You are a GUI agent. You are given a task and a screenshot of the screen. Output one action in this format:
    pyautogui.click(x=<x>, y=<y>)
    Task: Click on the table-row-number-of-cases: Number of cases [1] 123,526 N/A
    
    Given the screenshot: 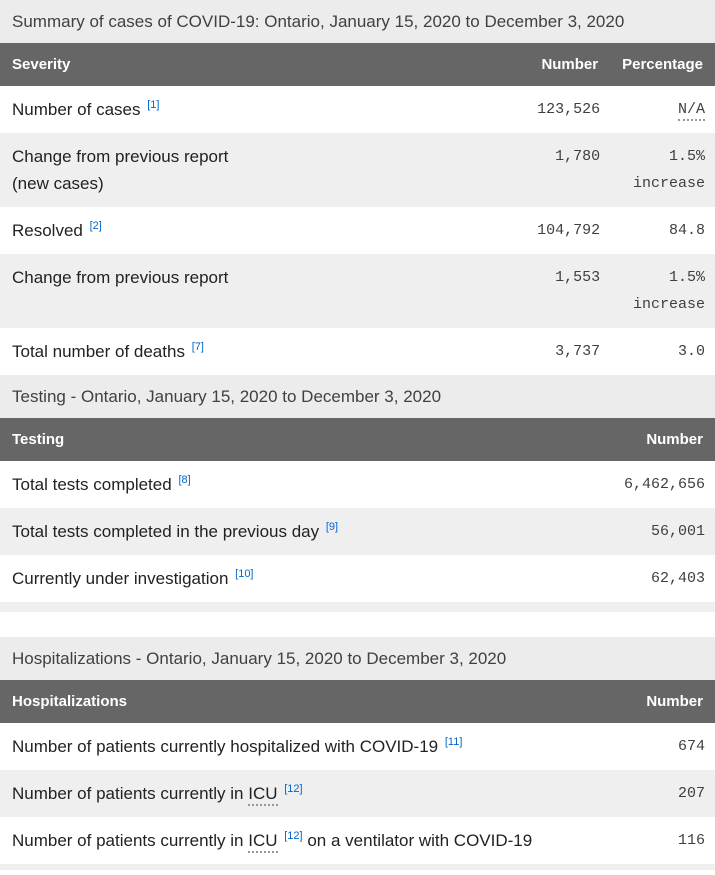 What is the action you would take?
    pyautogui.click(x=357, y=109)
    